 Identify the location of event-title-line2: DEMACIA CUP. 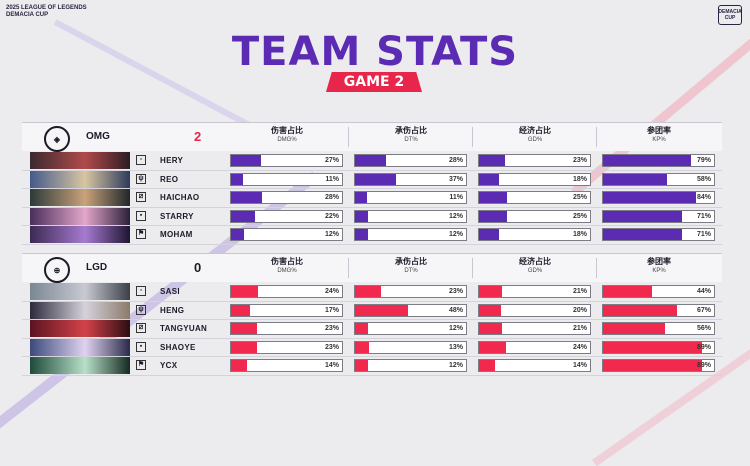
(27, 15).